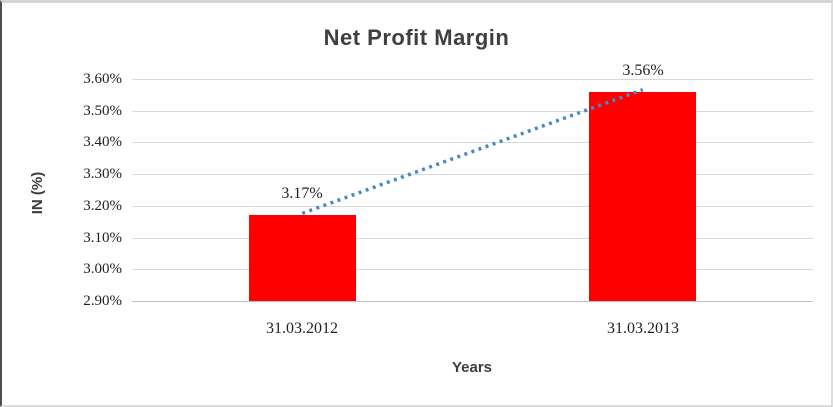  What do you see at coordinates (102, 301) in the screenshot?
I see `y-tick-label: 2.90%` at bounding box center [102, 301].